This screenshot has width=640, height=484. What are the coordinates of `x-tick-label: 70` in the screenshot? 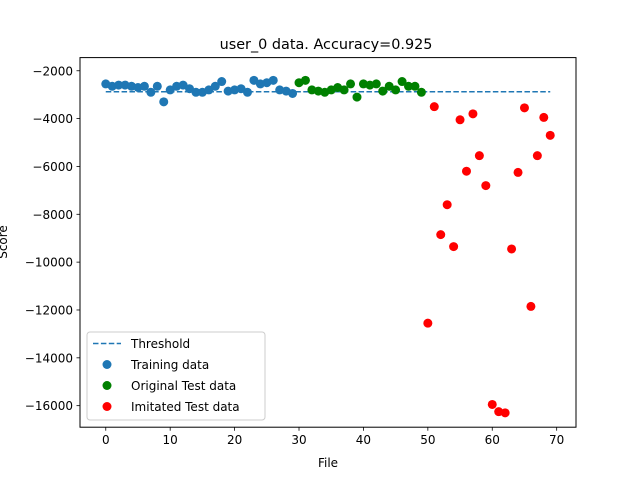 It's located at (556, 440).